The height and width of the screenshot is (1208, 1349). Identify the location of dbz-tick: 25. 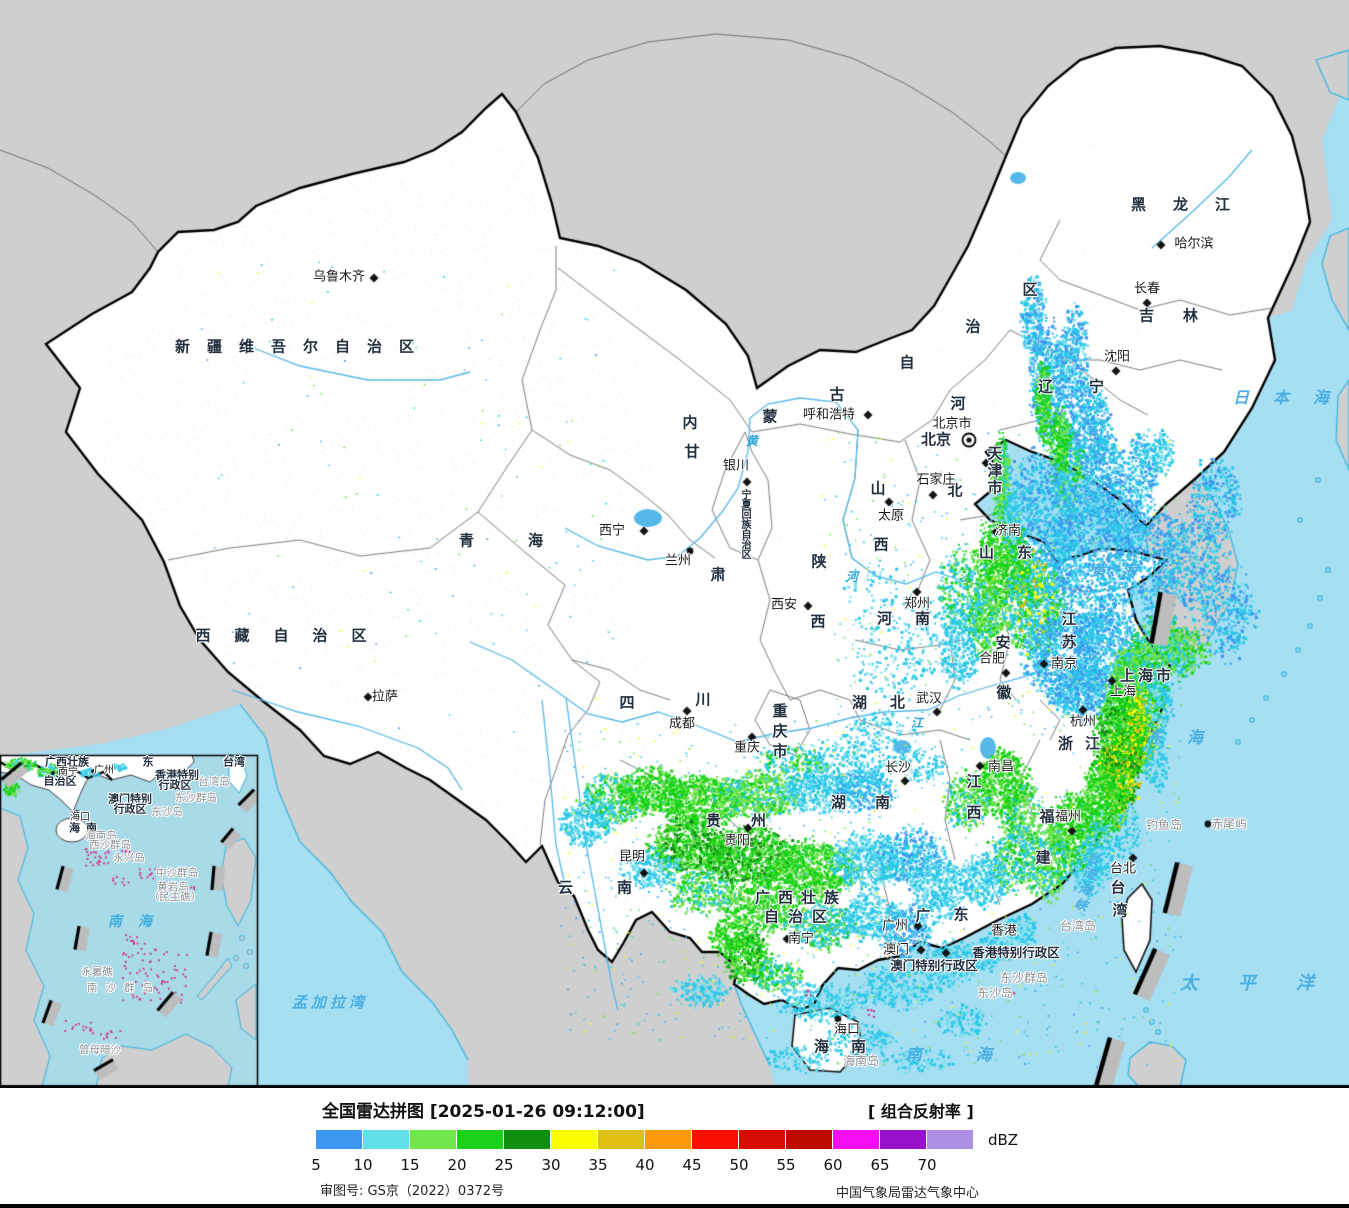
(504, 1165).